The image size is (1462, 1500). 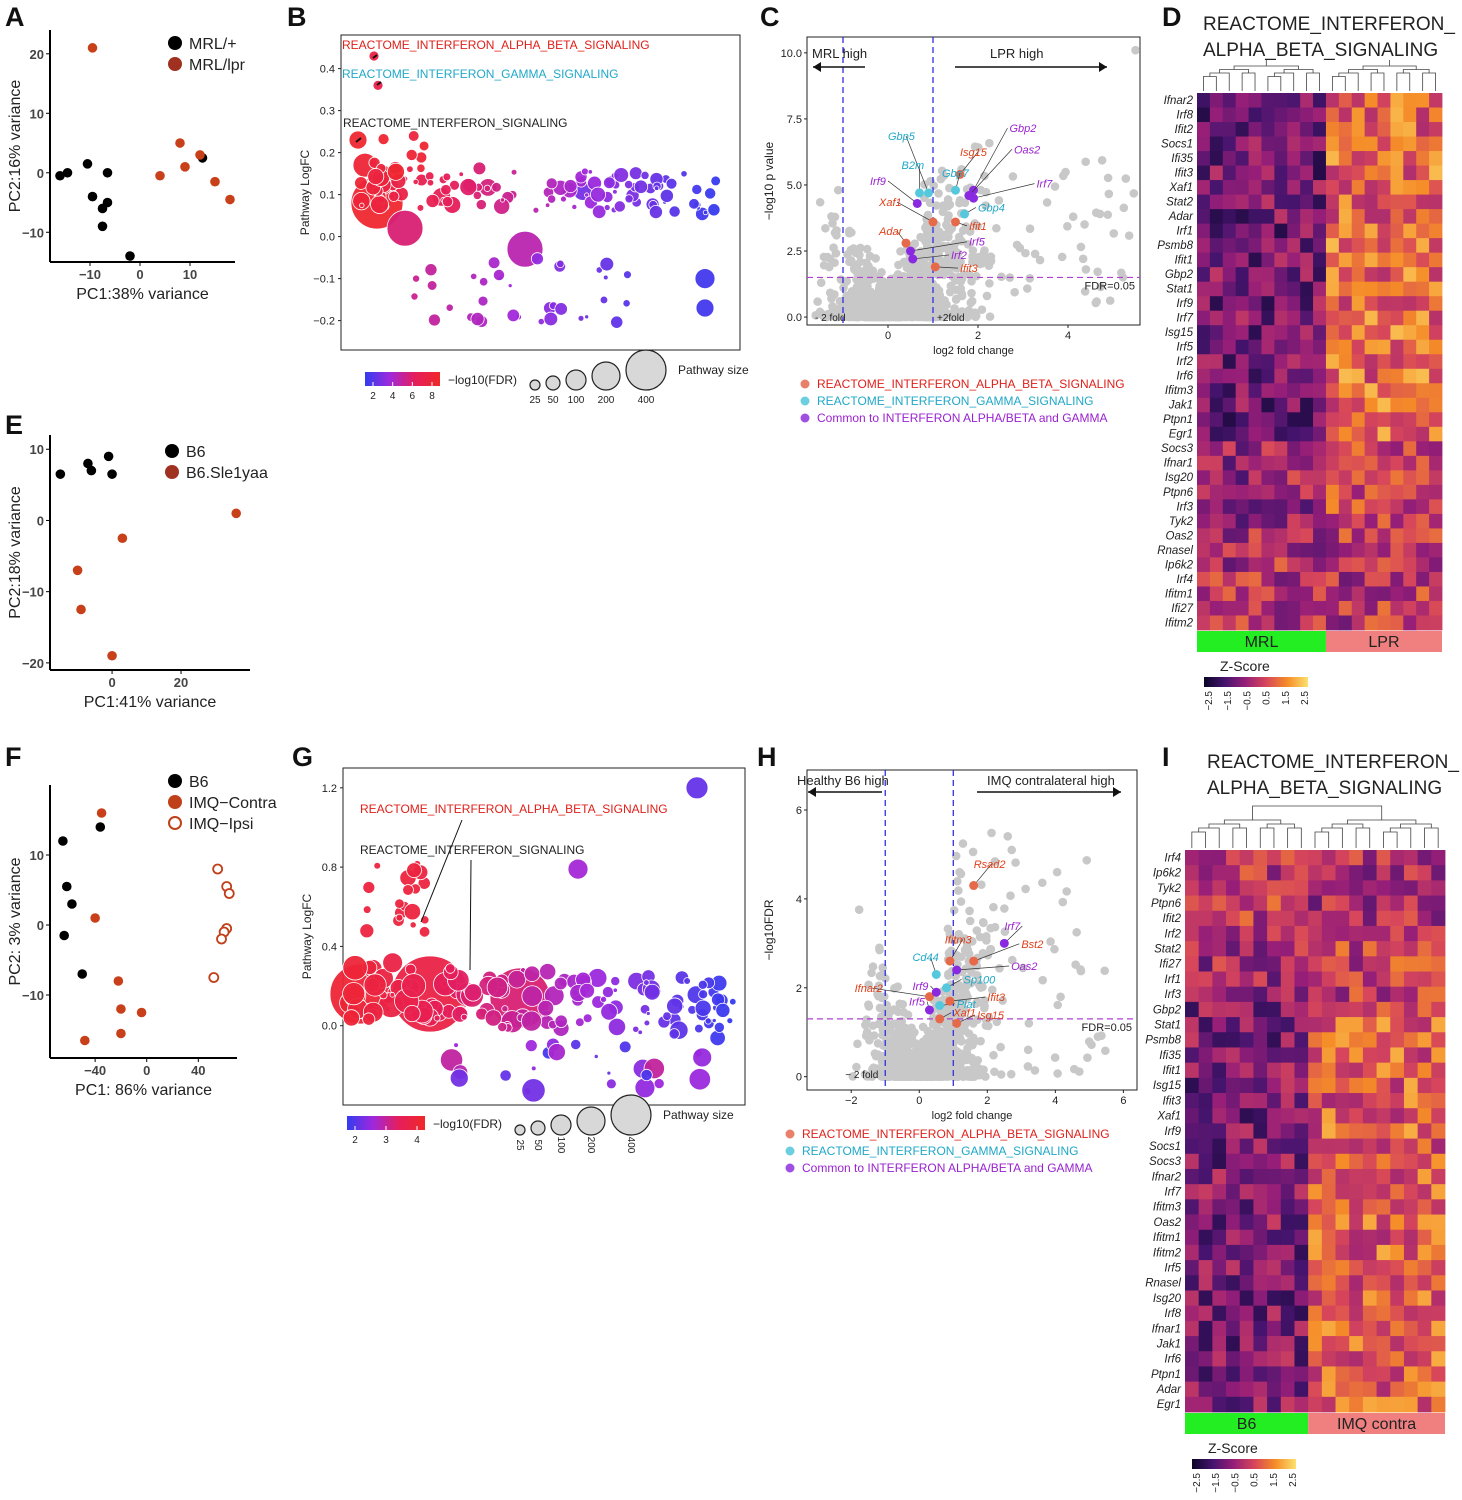 What do you see at coordinates (386, 1123) in the screenshot?
I see `color-bar` at bounding box center [386, 1123].